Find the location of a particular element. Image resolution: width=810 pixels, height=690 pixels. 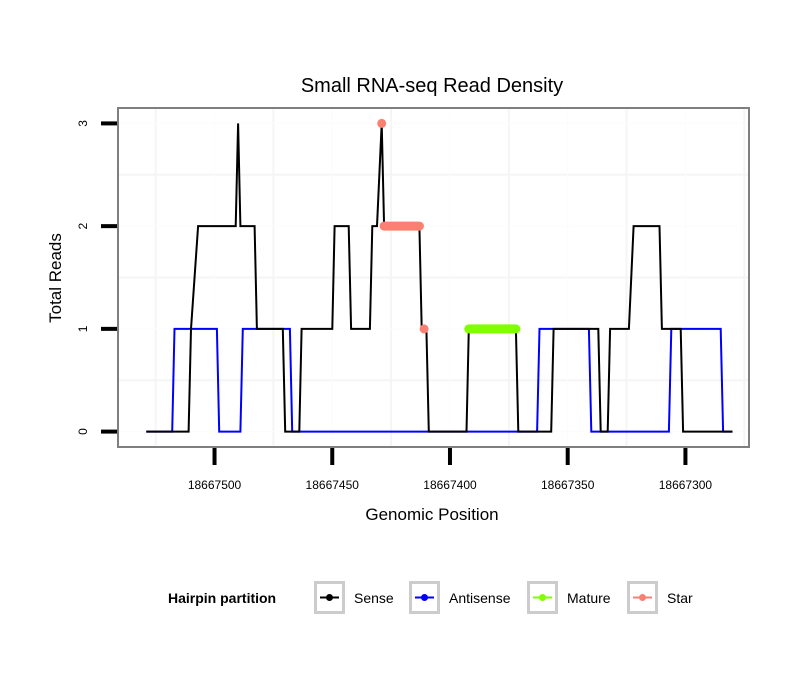

legend-item-sense: Sense is located at coordinates (354, 597).